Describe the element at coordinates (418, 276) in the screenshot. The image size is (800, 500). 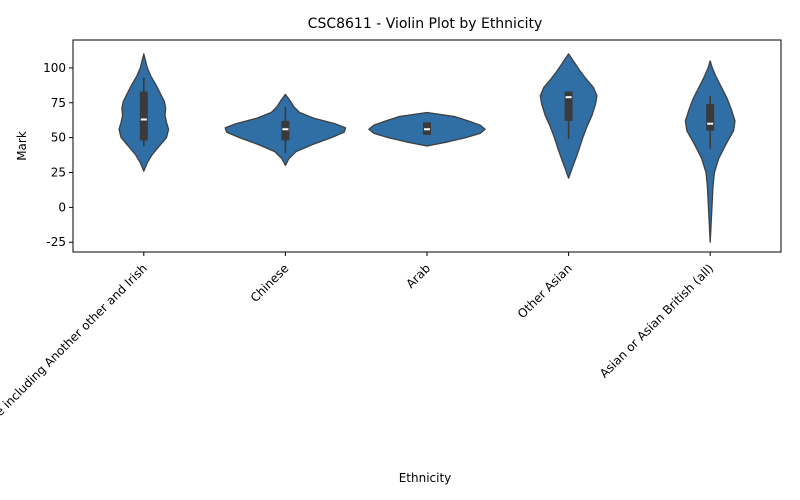
I see `x-tick-label: Arab` at that location.